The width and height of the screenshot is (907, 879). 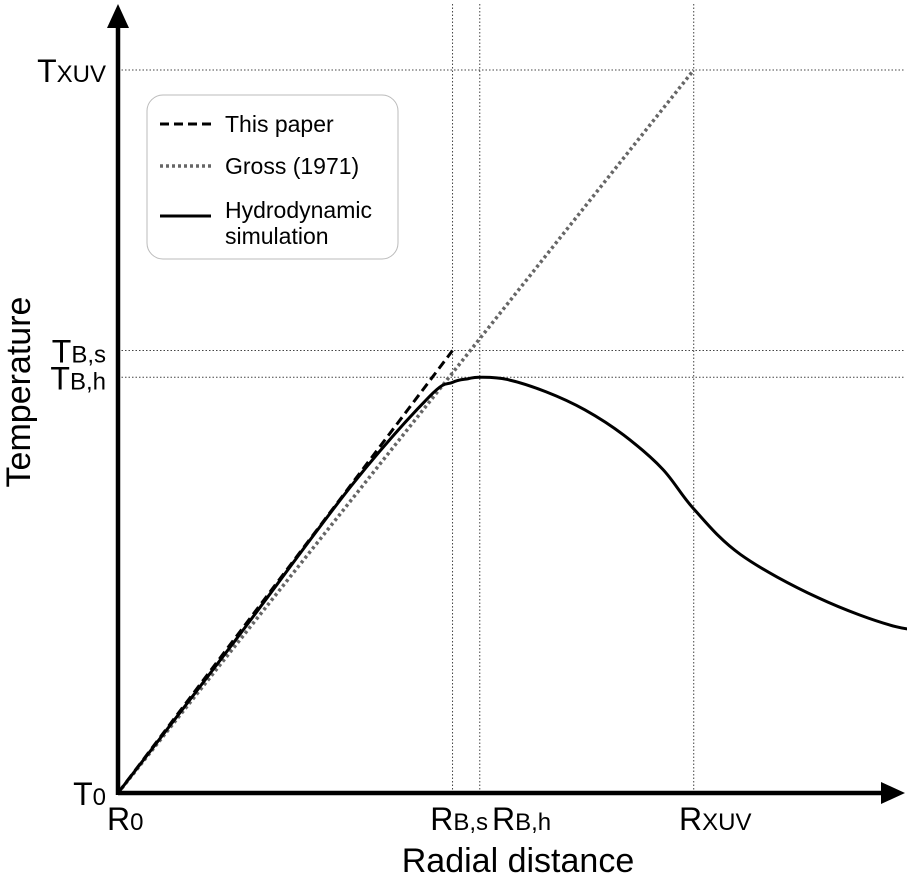 What do you see at coordinates (521, 819) in the screenshot?
I see `x-tick-label: RB,h` at bounding box center [521, 819].